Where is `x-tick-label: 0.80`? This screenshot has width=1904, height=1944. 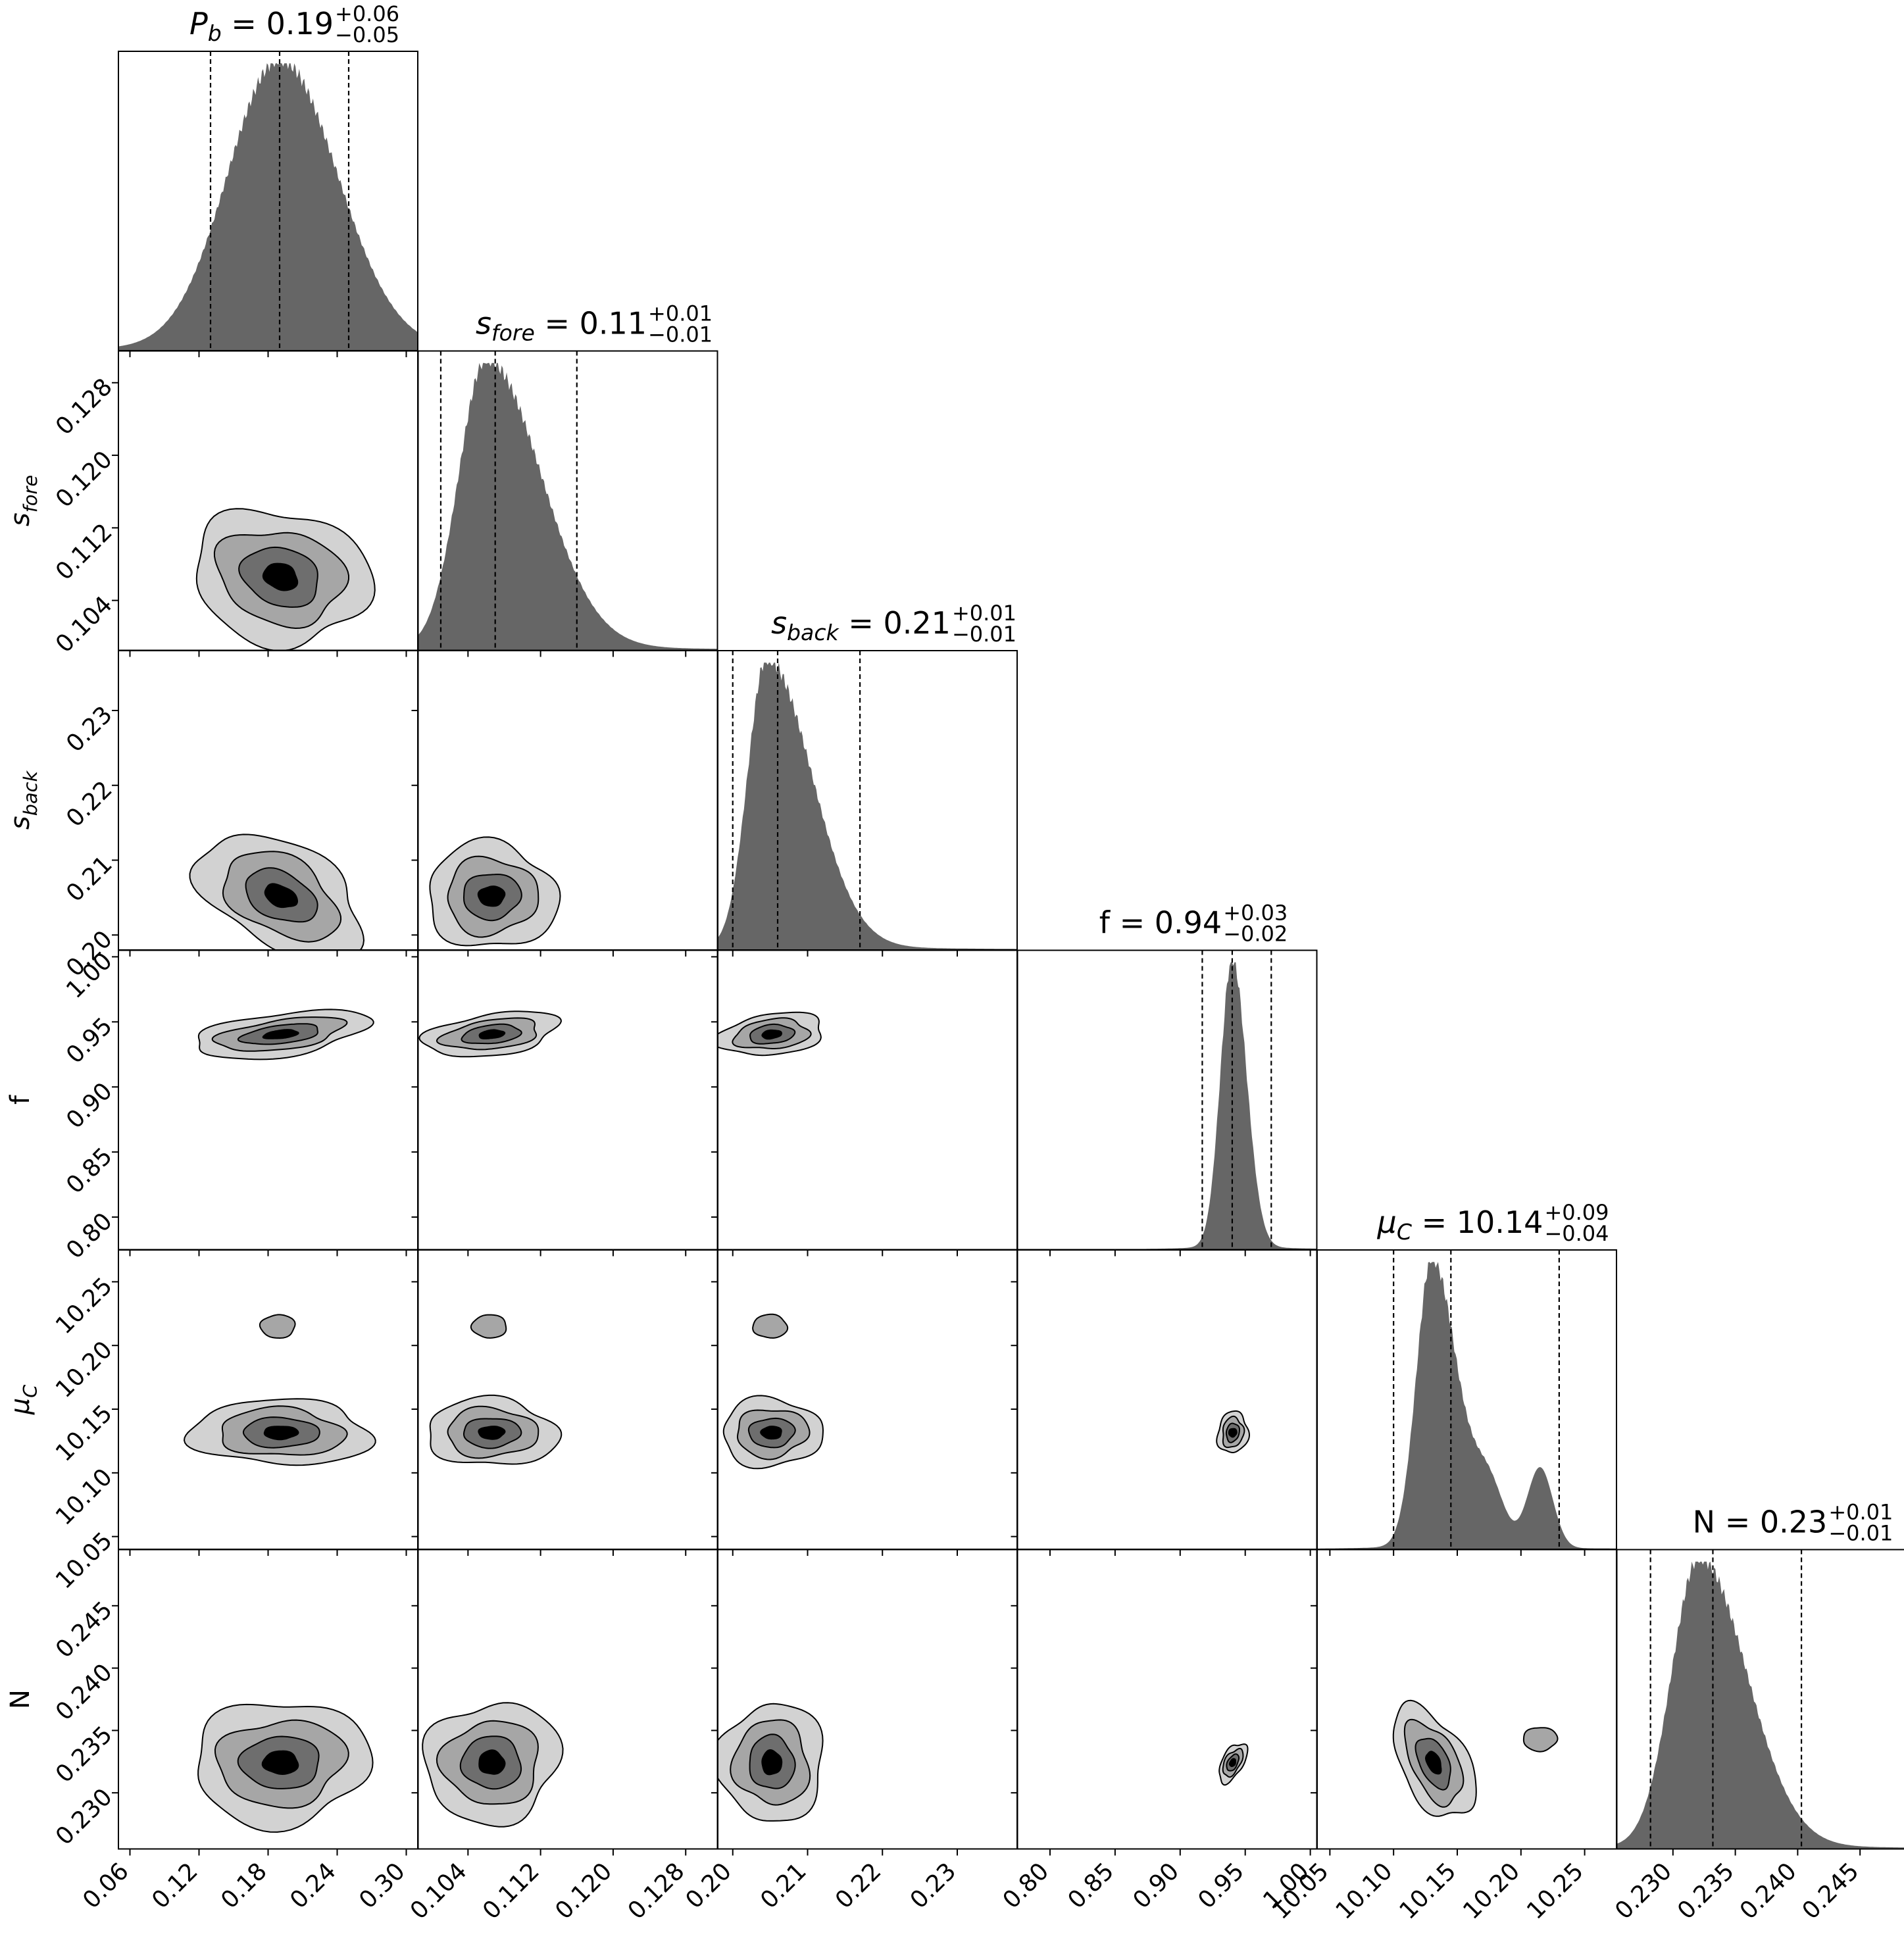
x-tick-label: 0.80 is located at coordinates (1026, 1886).